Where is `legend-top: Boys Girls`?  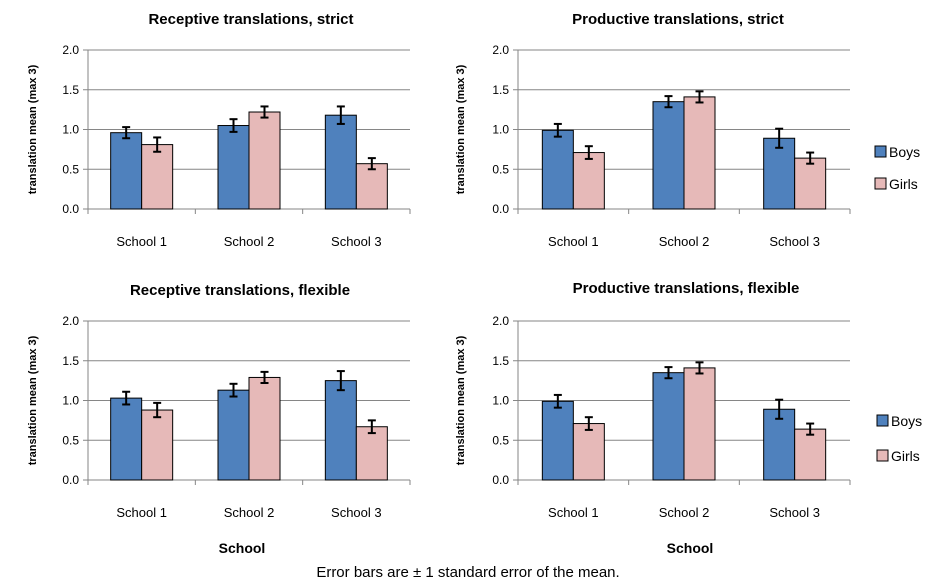
legend-top: Boys Girls is located at coordinates (897, 168).